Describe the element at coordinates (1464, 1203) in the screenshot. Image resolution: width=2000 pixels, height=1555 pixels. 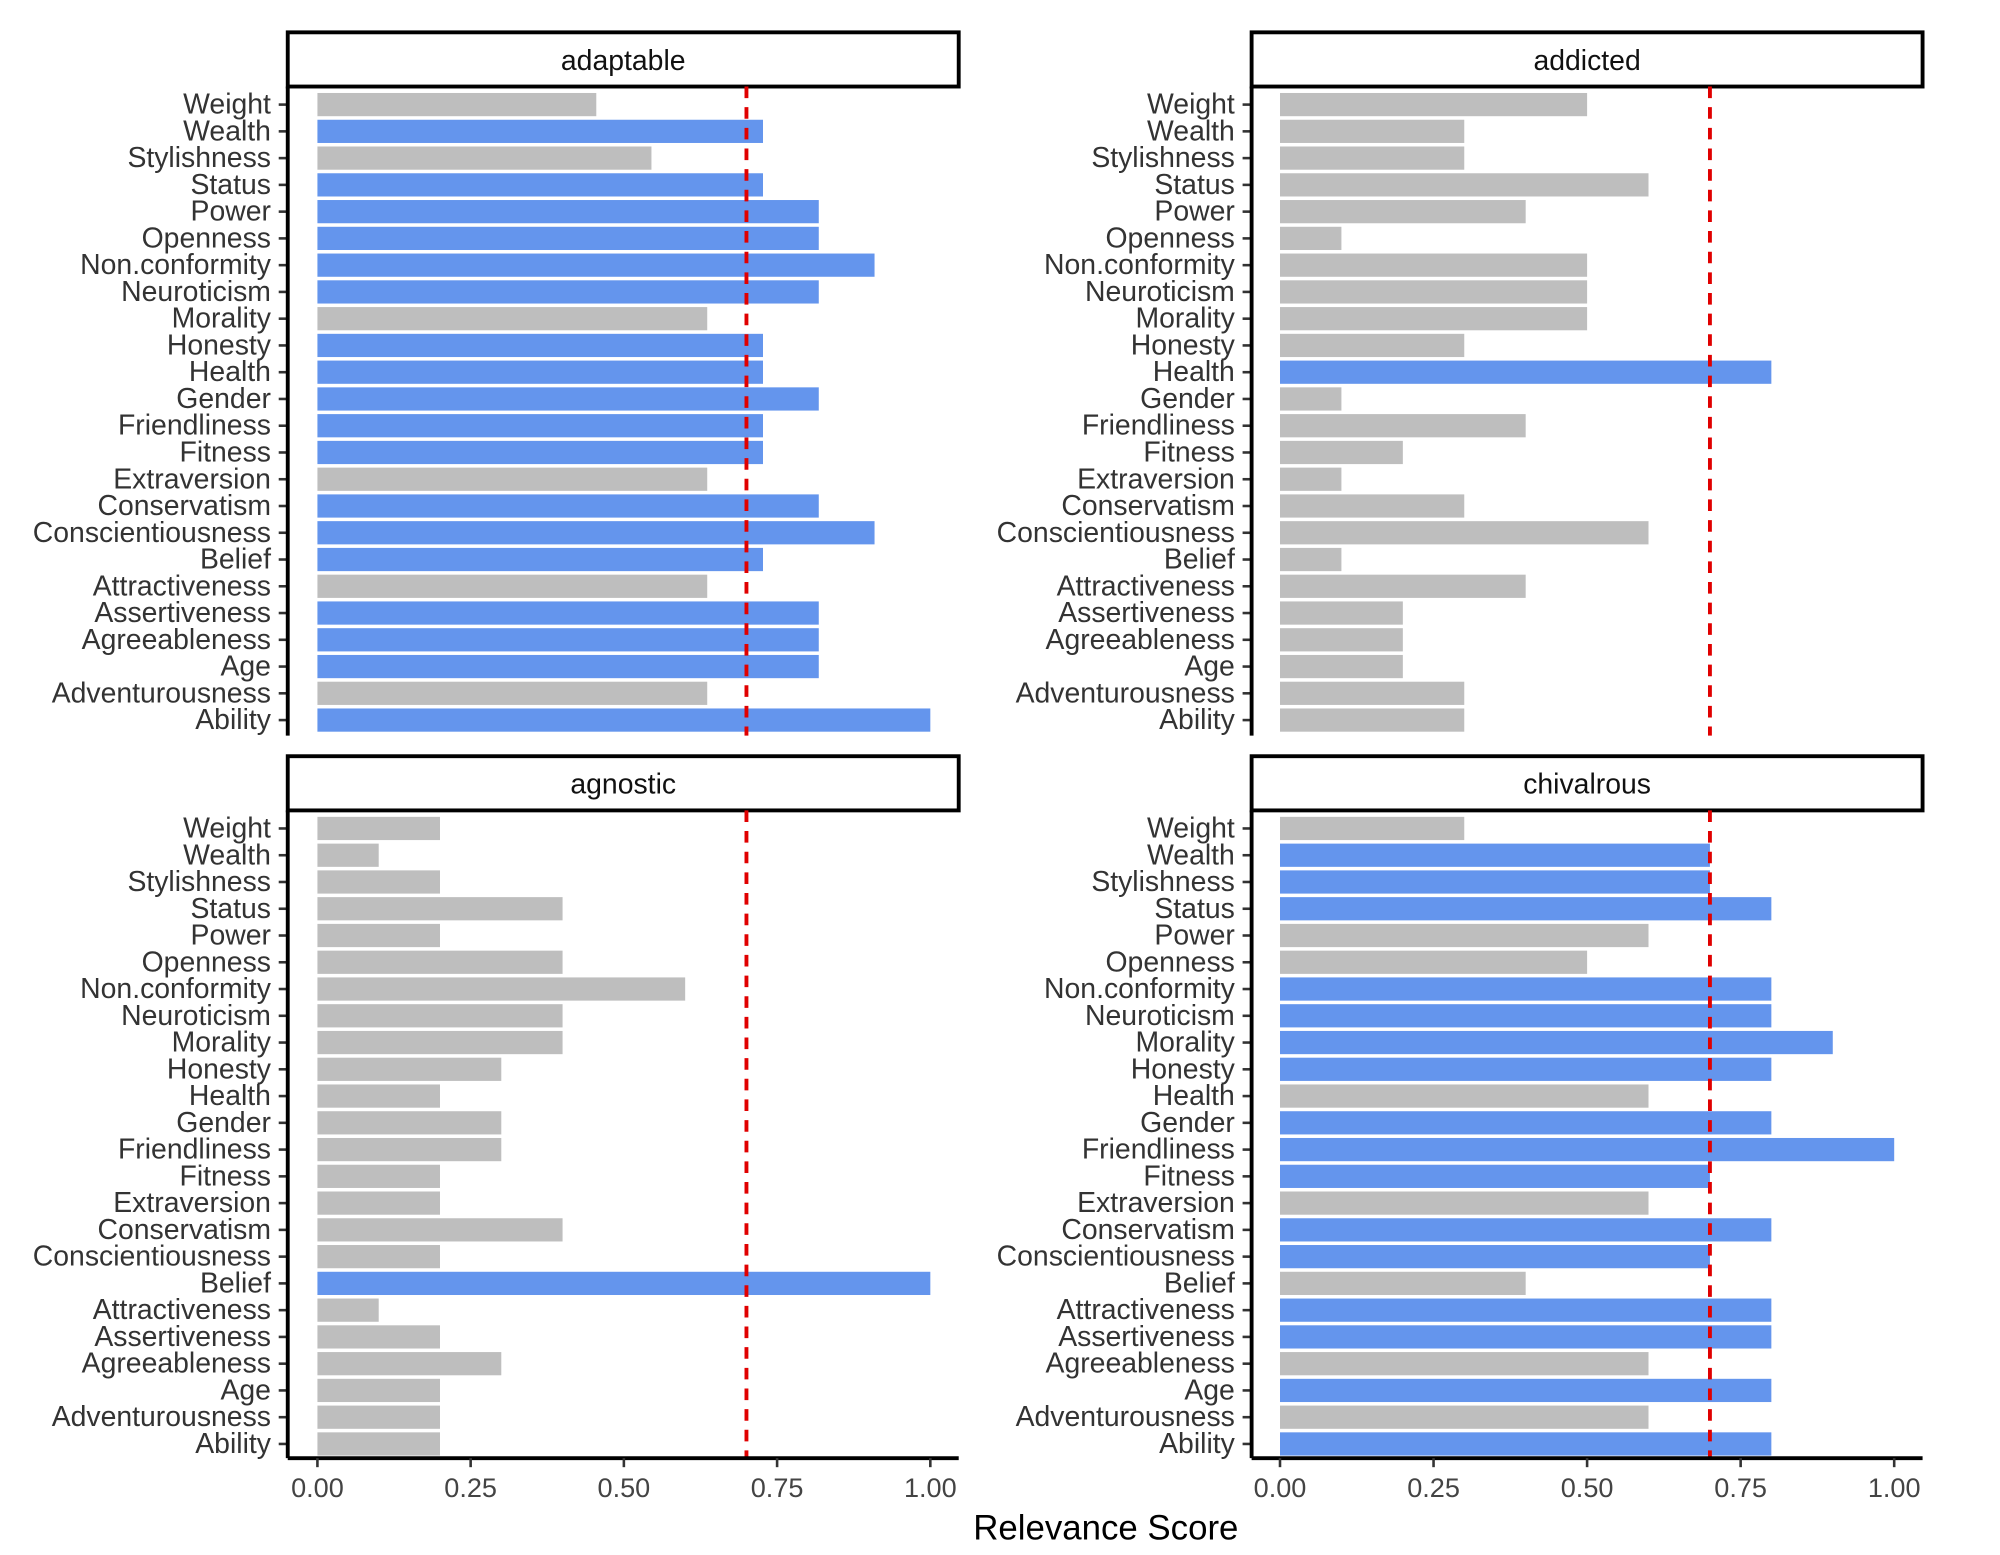
I see `bar-extraversion` at that location.